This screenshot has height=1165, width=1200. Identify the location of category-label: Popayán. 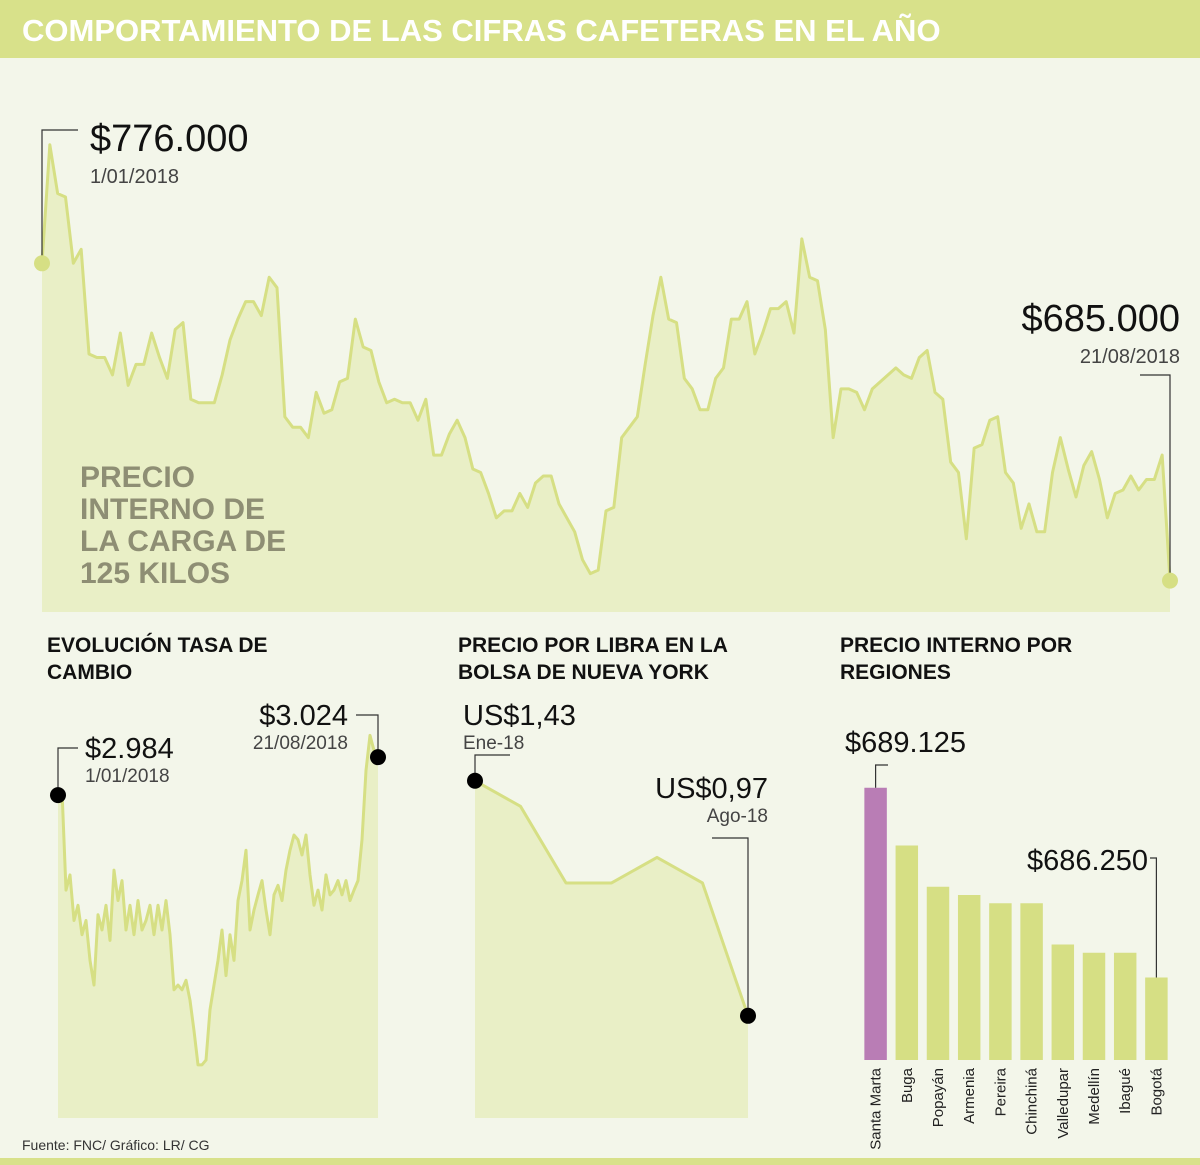
(938, 1097).